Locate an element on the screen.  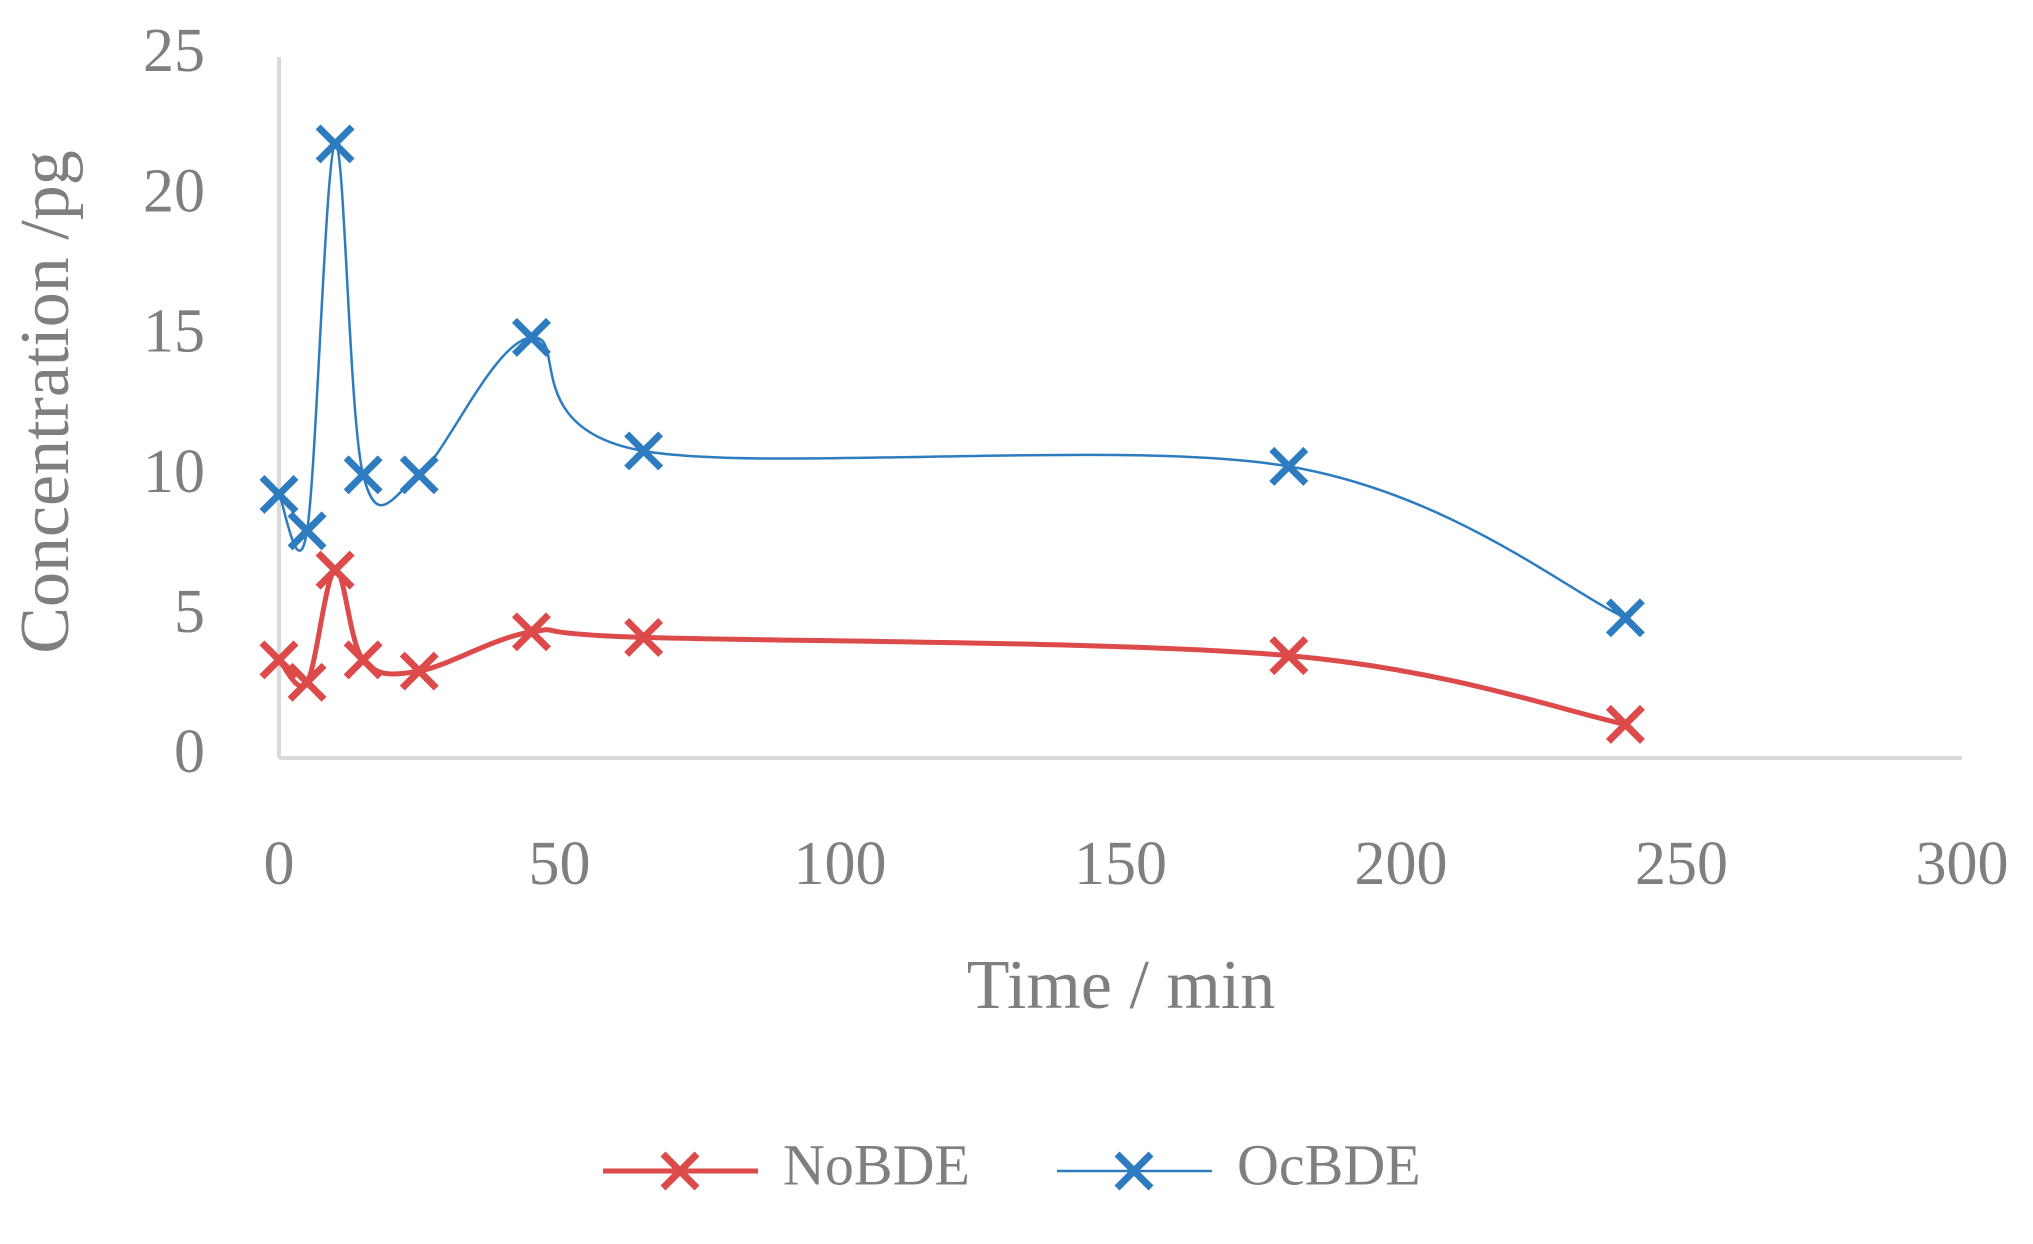
x-tick-label: 250 is located at coordinates (1681, 864).